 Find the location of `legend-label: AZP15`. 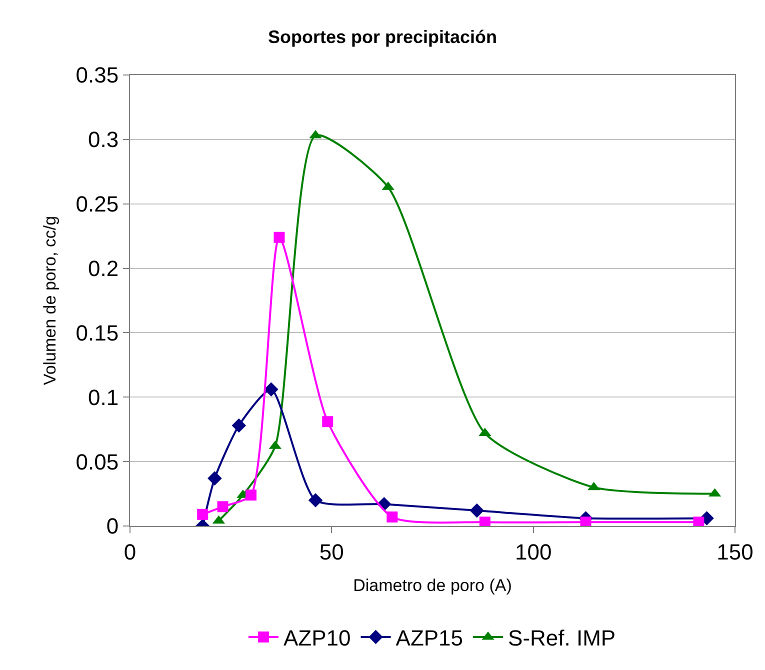

legend-label: AZP15 is located at coordinates (430, 638).